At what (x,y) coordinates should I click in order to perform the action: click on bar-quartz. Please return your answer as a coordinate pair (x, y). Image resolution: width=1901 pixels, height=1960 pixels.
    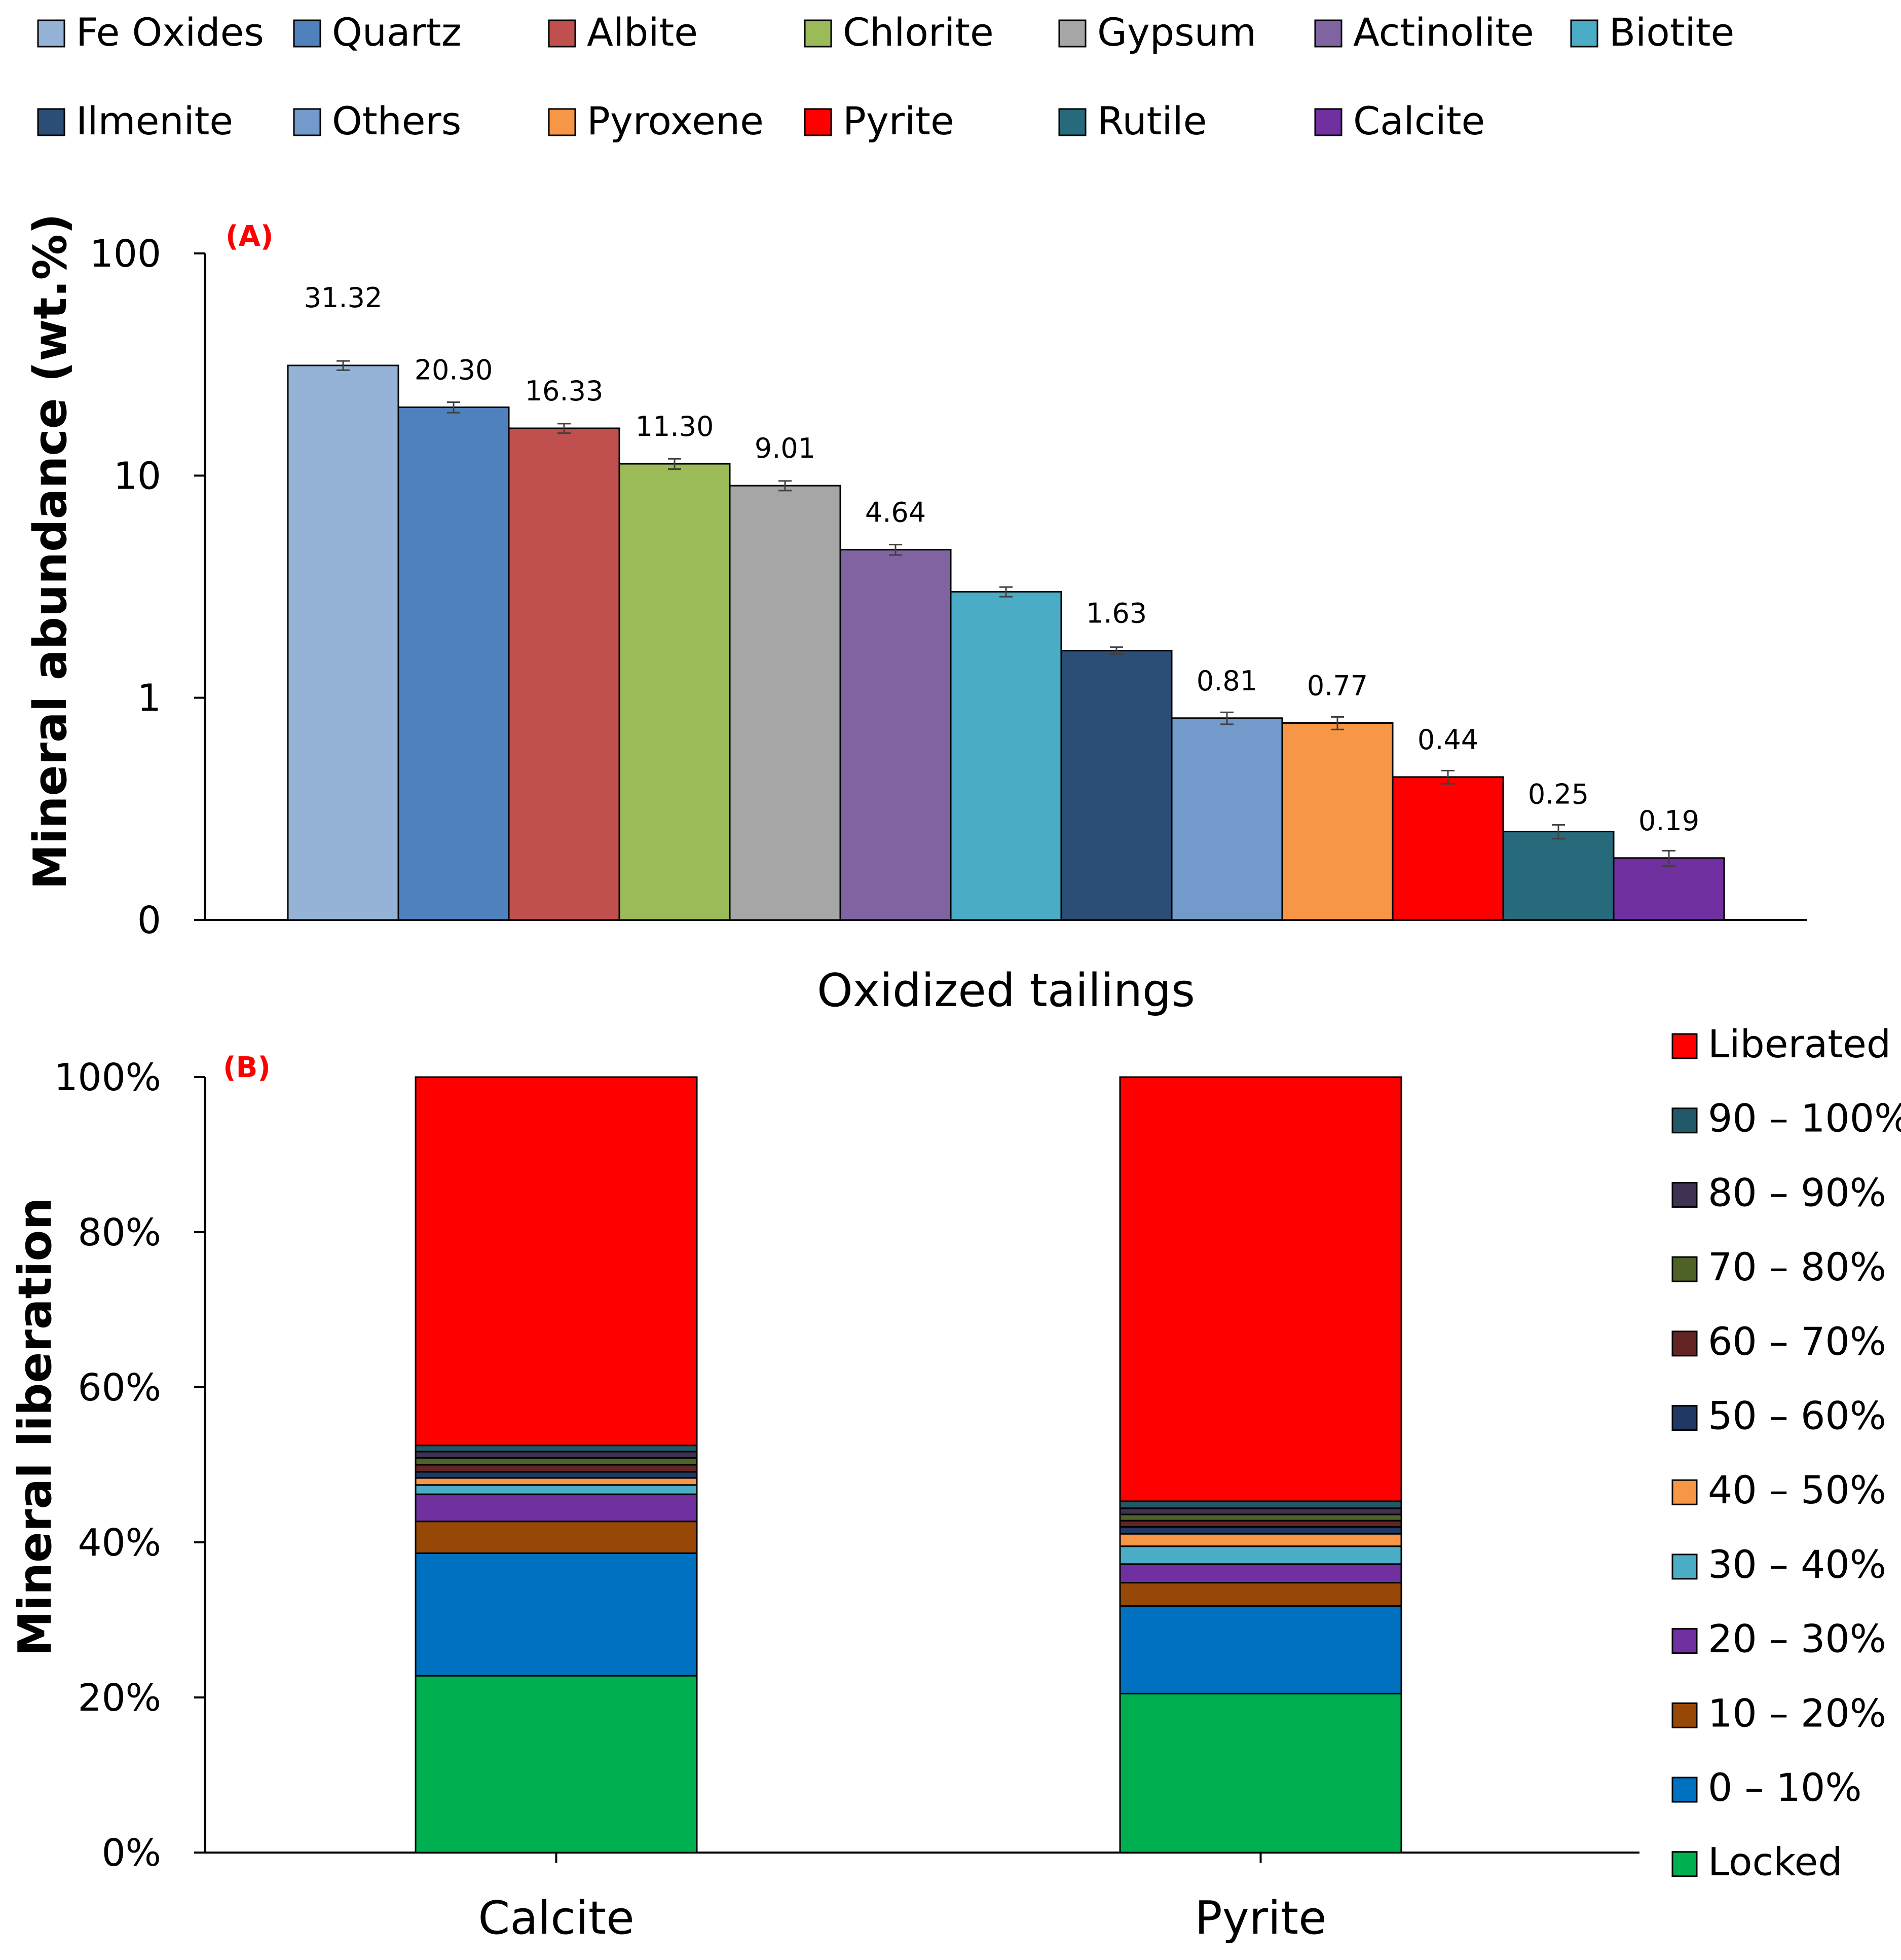
    Looking at the image, I should click on (453, 663).